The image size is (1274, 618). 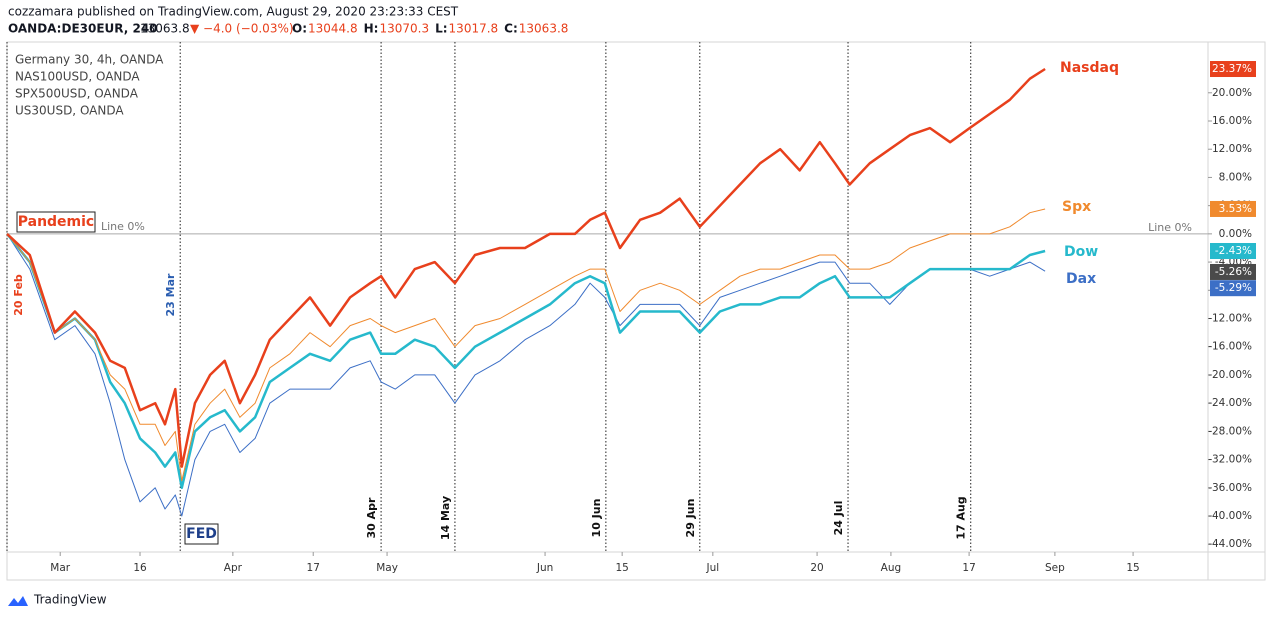 What do you see at coordinates (1230, 516) in the screenshot?
I see `y-tick-label: -40.00%` at bounding box center [1230, 516].